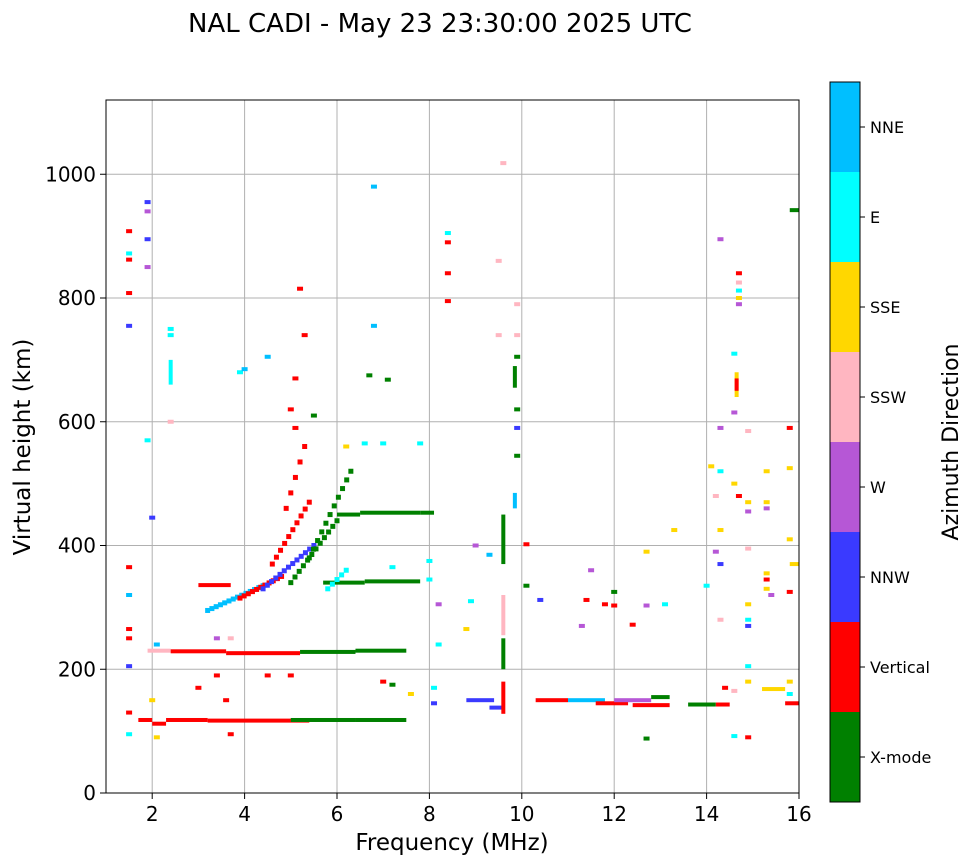  What do you see at coordinates (23, 447) in the screenshot?
I see `y-axis-label: Virtual height (km)` at bounding box center [23, 447].